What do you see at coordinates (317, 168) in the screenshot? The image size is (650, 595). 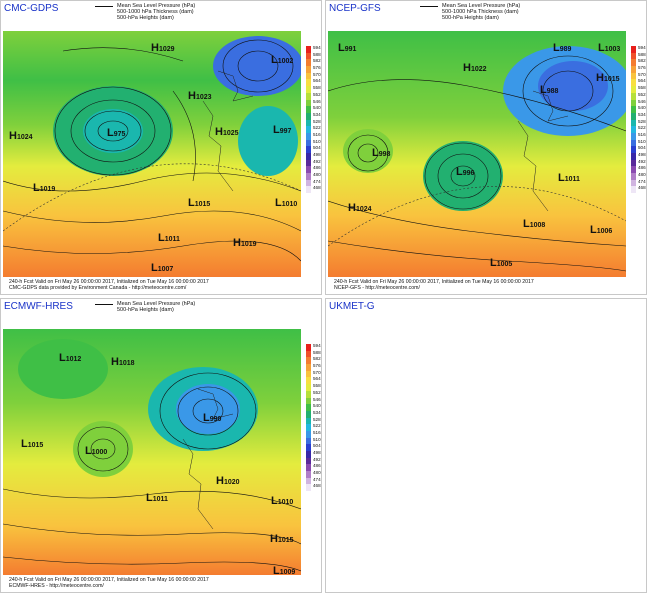 I see `scale-label: 486` at bounding box center [317, 168].